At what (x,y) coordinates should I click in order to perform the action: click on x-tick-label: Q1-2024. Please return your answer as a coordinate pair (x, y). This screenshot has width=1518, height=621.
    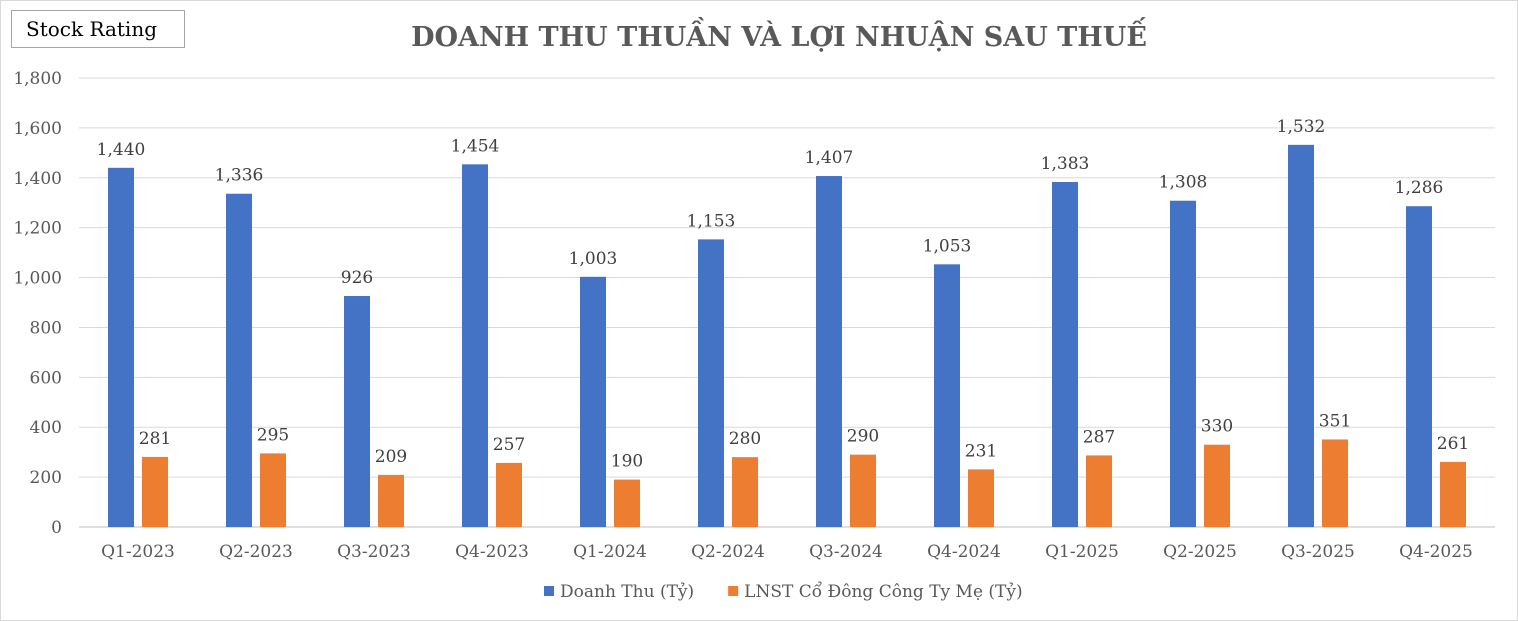
    Looking at the image, I should click on (610, 552).